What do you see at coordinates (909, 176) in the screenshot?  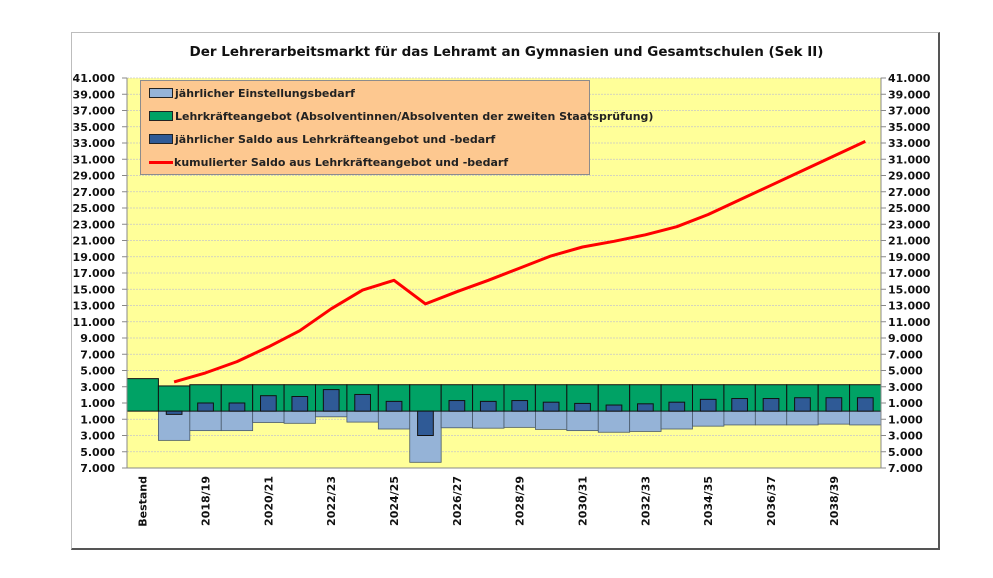 I see `y-tick-label-right: 29.000` at bounding box center [909, 176].